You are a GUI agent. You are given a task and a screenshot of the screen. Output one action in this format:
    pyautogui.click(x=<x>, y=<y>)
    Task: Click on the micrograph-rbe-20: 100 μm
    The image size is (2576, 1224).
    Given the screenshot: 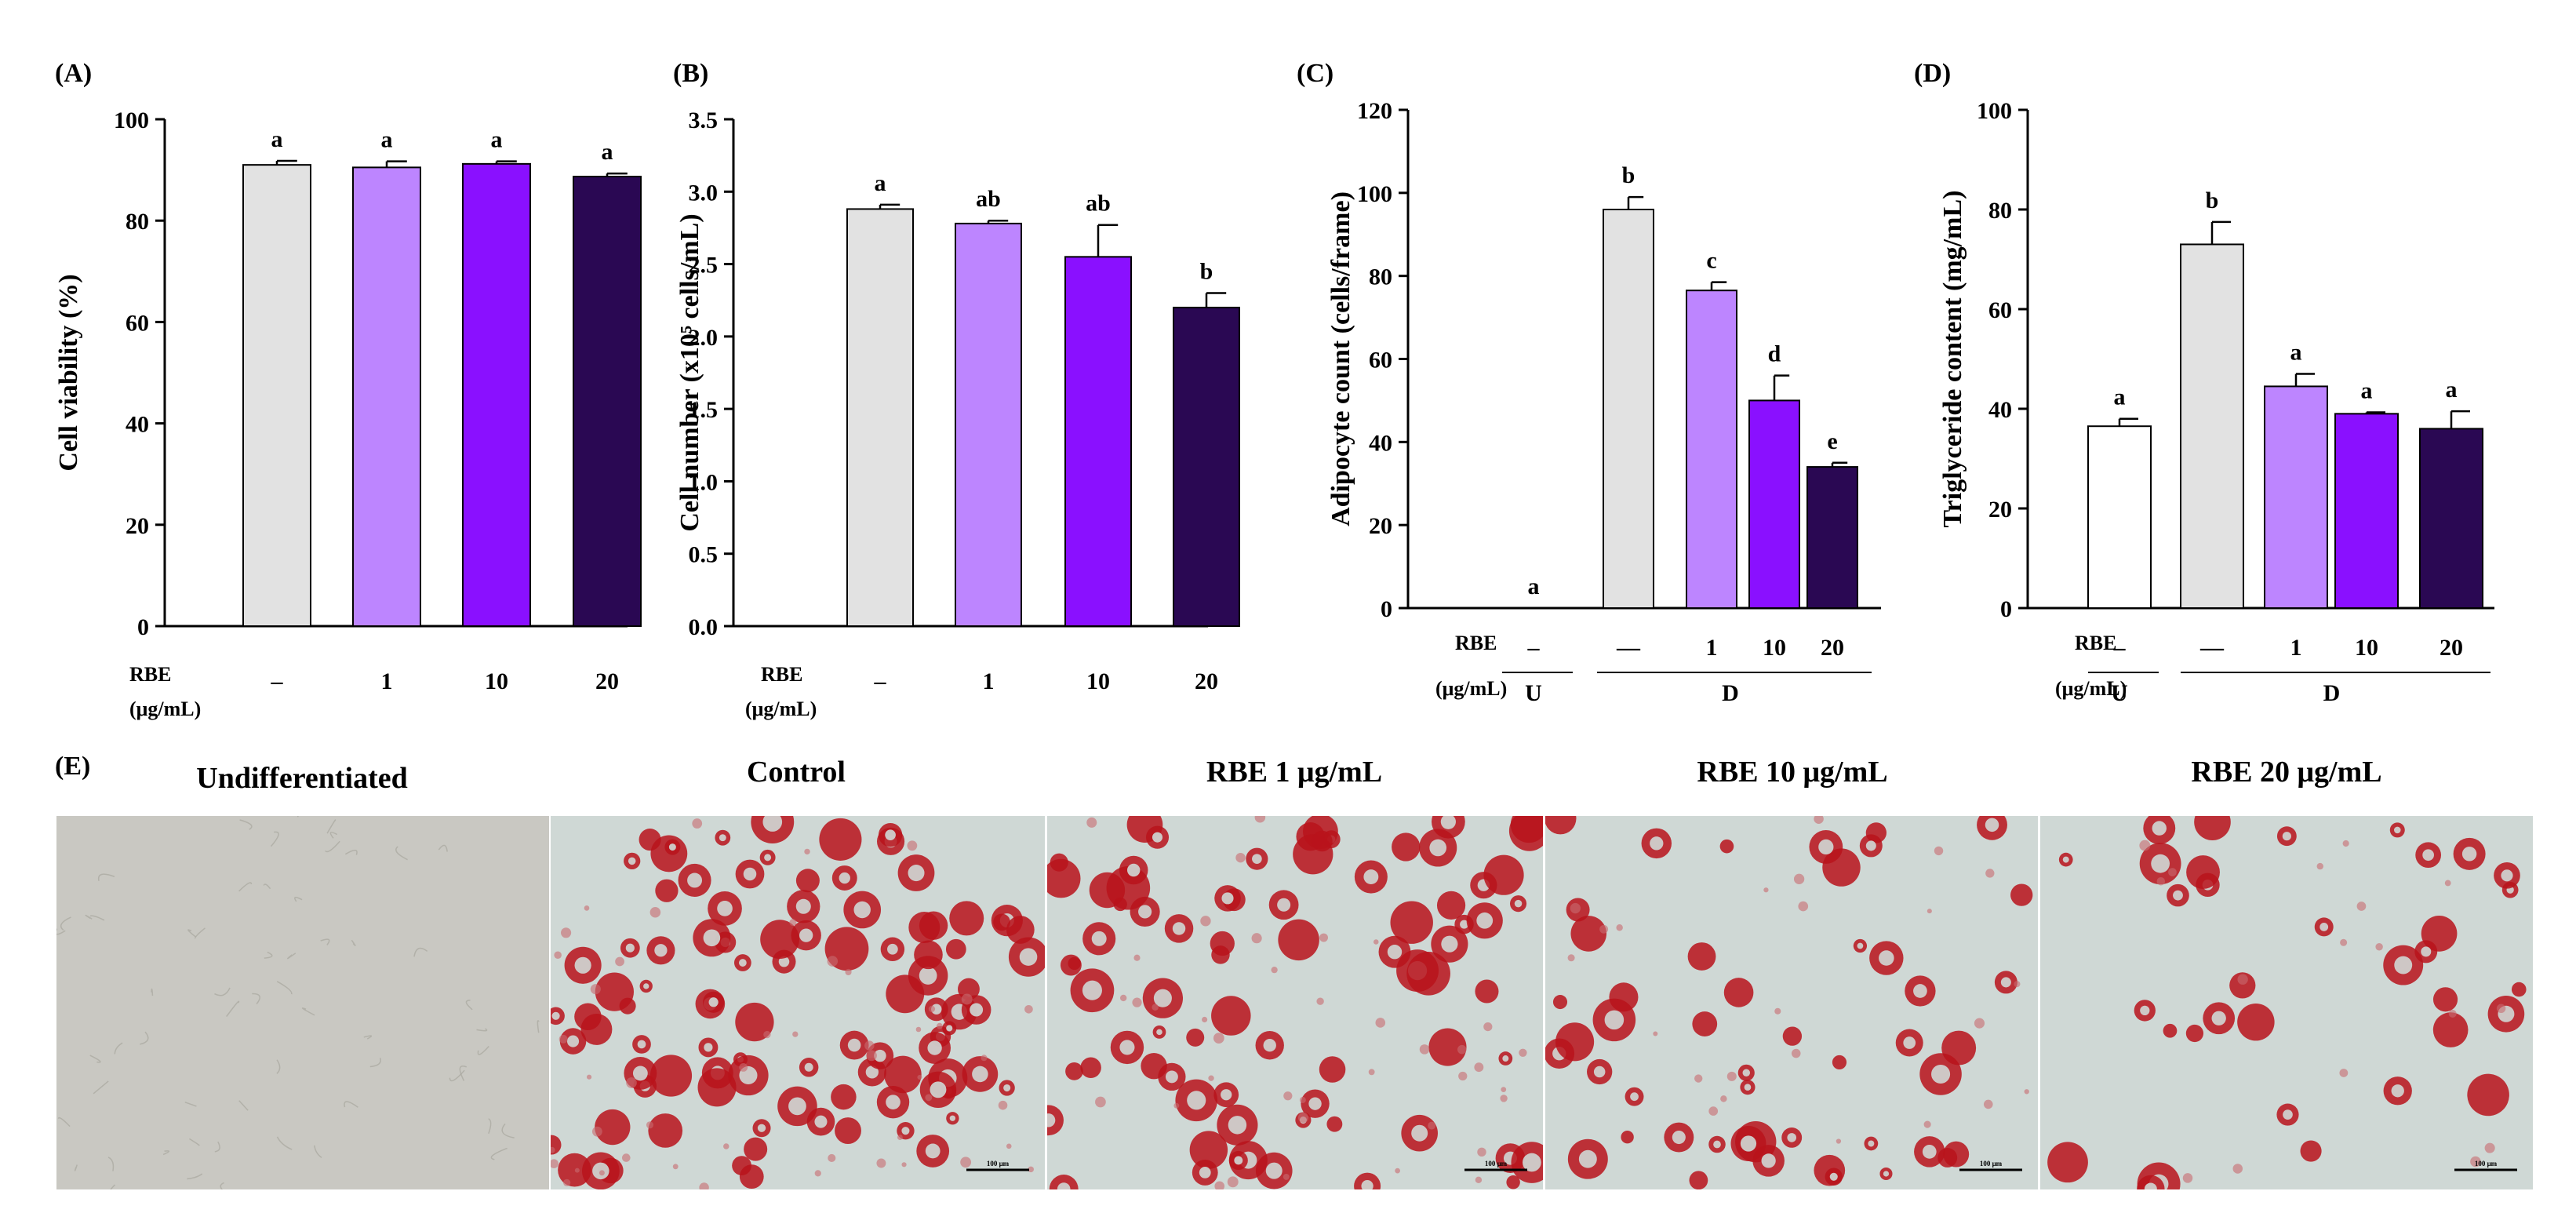 What is the action you would take?
    pyautogui.click(x=2286, y=1002)
    